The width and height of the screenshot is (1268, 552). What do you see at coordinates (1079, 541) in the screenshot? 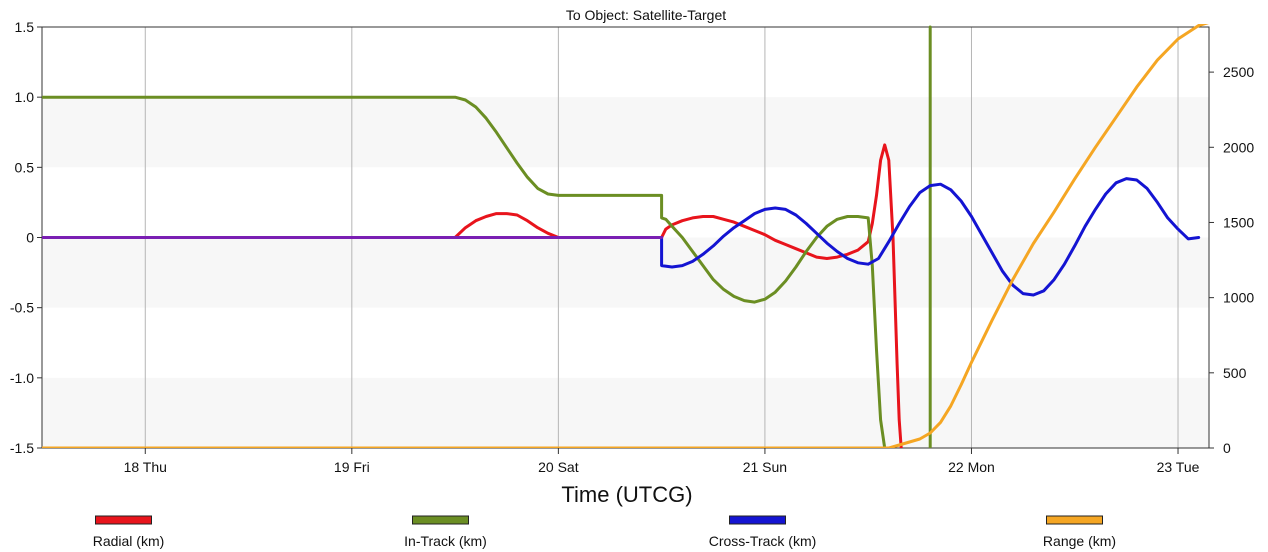
I see `legend-label: Range (km)` at bounding box center [1079, 541].